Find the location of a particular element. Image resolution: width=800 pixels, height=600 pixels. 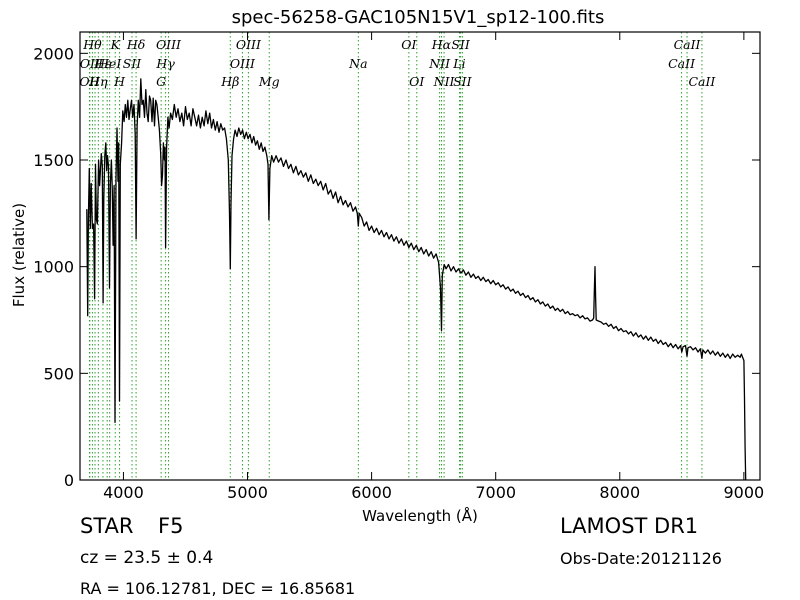

line-label-28: CaII is located at coordinates (682, 63).